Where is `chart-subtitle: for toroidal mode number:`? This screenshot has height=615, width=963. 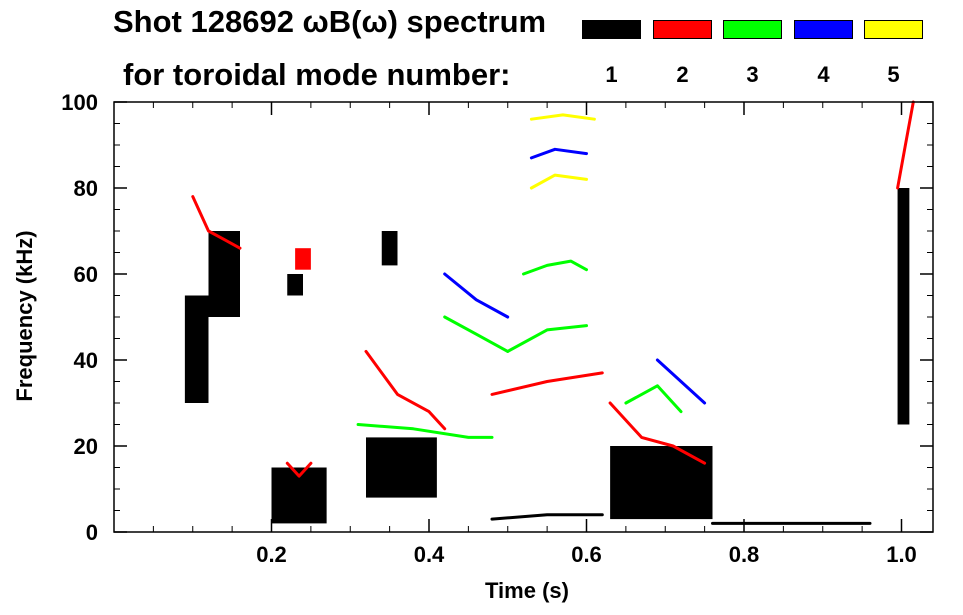
chart-subtitle: for toroidal mode number: is located at coordinates (317, 74).